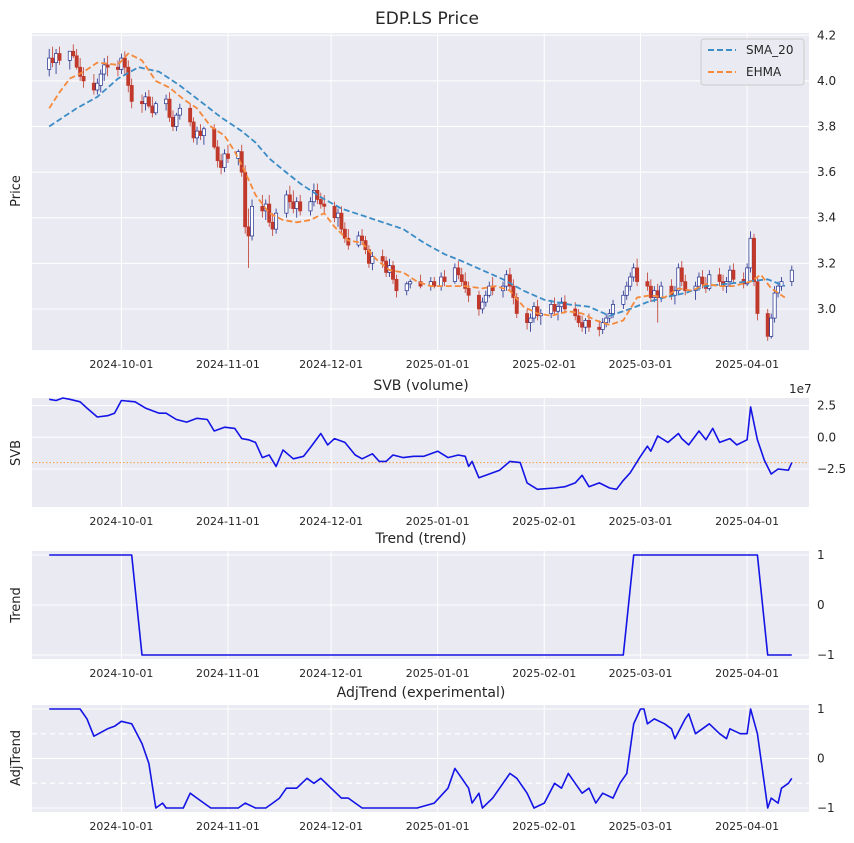 The image size is (854, 843). Describe the element at coordinates (800, 389) in the screenshot. I see `svb-offset-label: 1e7` at that location.